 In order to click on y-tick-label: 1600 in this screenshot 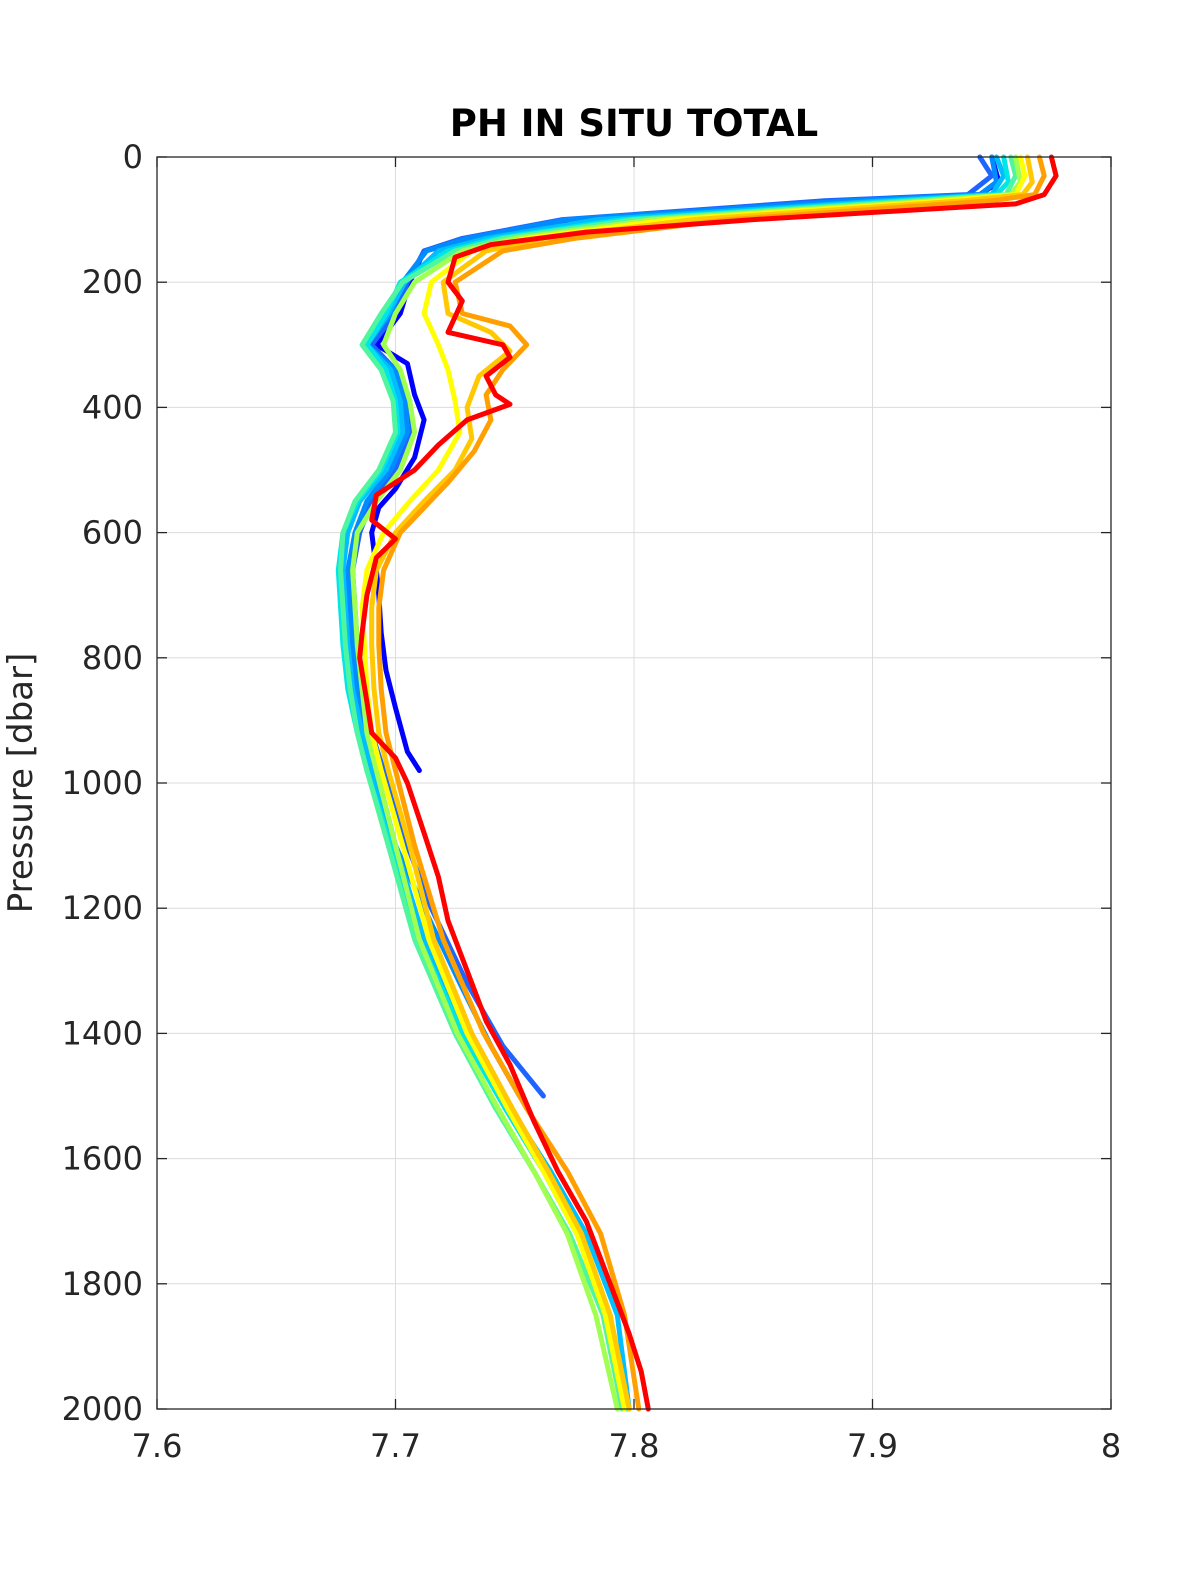, I will do `click(102, 1159)`.